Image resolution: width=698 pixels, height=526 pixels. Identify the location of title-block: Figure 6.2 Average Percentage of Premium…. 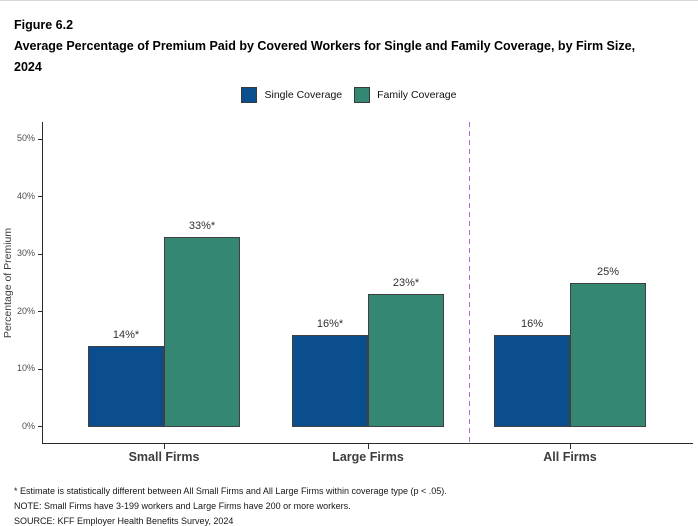
(326, 46).